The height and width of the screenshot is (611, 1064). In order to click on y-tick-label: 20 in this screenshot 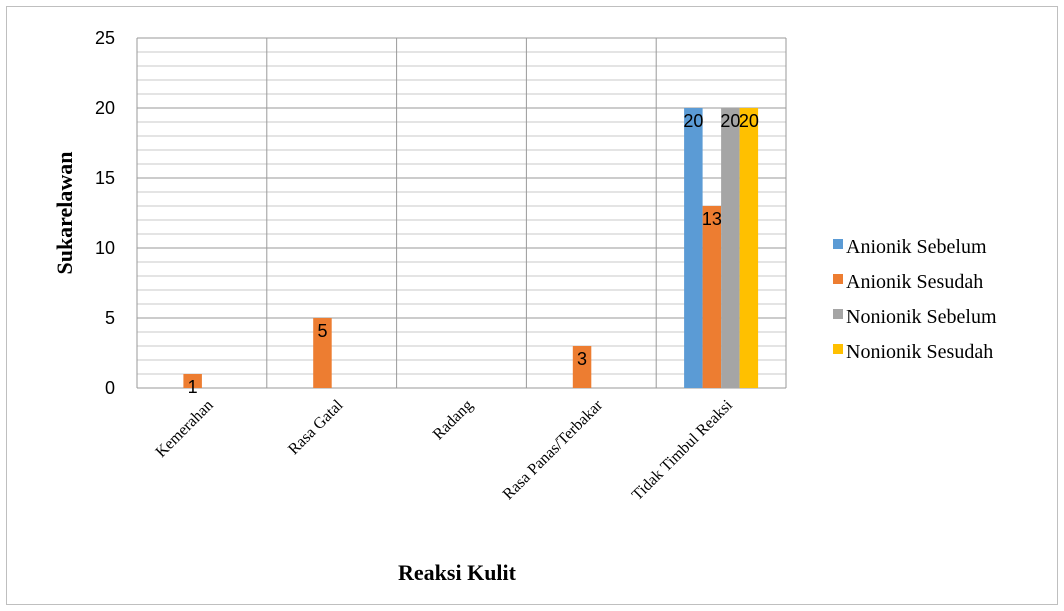, I will do `click(105, 108)`.